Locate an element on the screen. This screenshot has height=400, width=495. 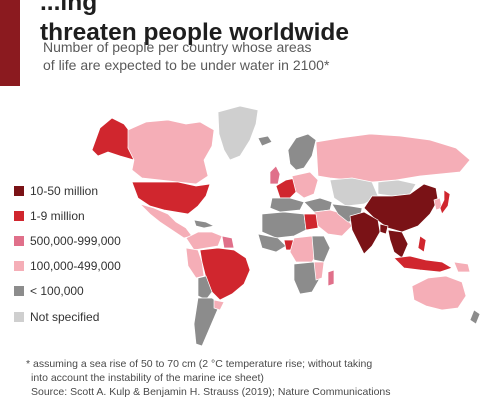
legend-item-10-50-million: 10-50 million is located at coordinates (67, 190).